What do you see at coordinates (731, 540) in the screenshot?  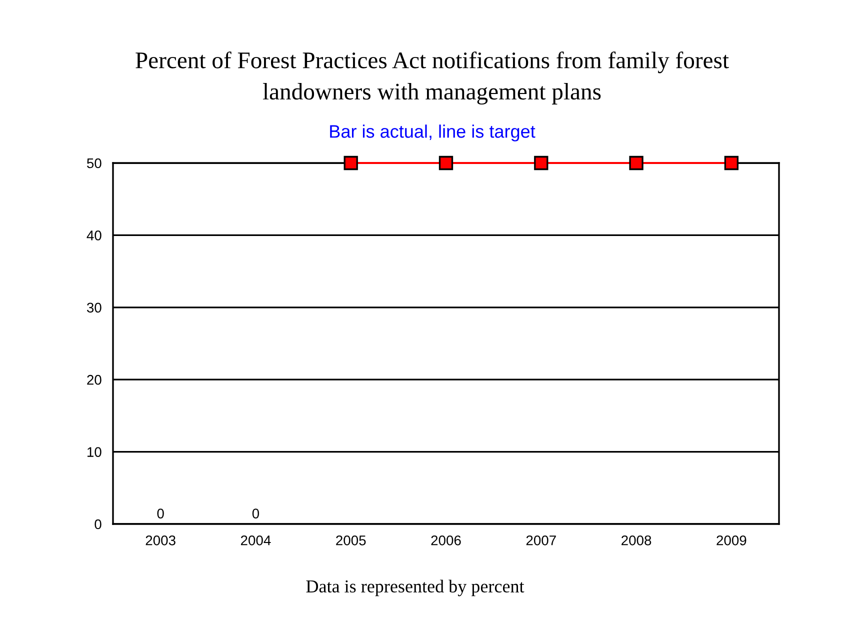 I see `x-tick-label: 2009` at bounding box center [731, 540].